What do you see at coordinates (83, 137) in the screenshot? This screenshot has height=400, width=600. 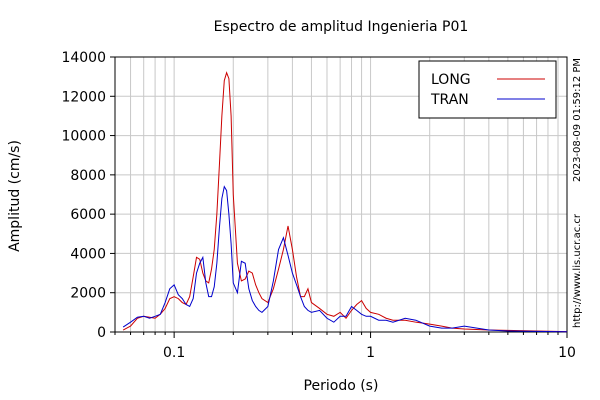 I see `y-tick-label: 10000` at bounding box center [83, 137].